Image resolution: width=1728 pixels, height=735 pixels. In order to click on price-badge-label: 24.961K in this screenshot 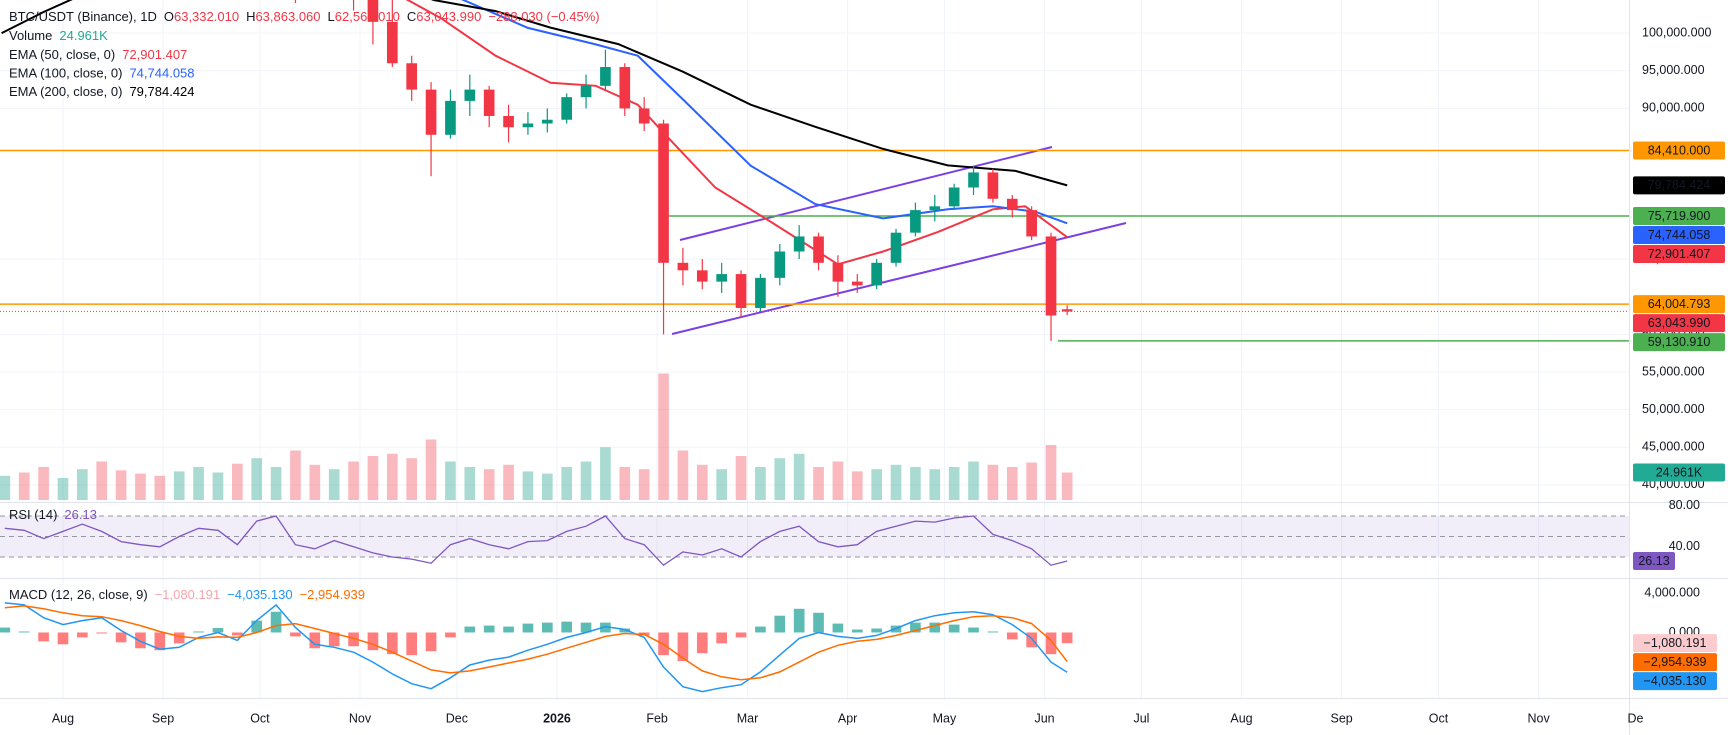, I will do `click(1679, 472)`.